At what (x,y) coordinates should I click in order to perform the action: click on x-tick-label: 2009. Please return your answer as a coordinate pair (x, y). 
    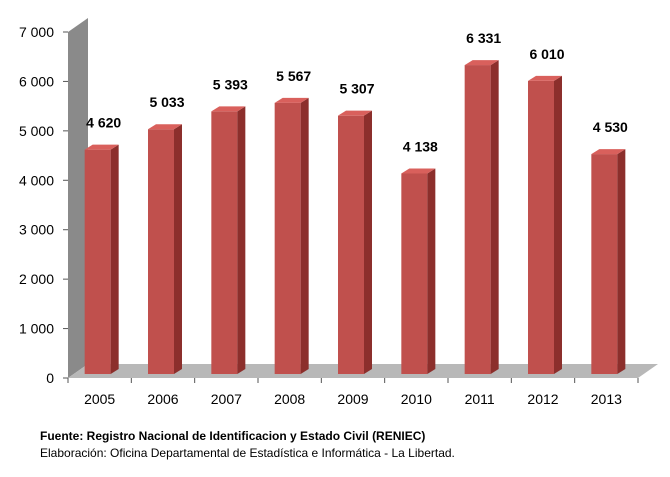
    Looking at the image, I should click on (352, 399).